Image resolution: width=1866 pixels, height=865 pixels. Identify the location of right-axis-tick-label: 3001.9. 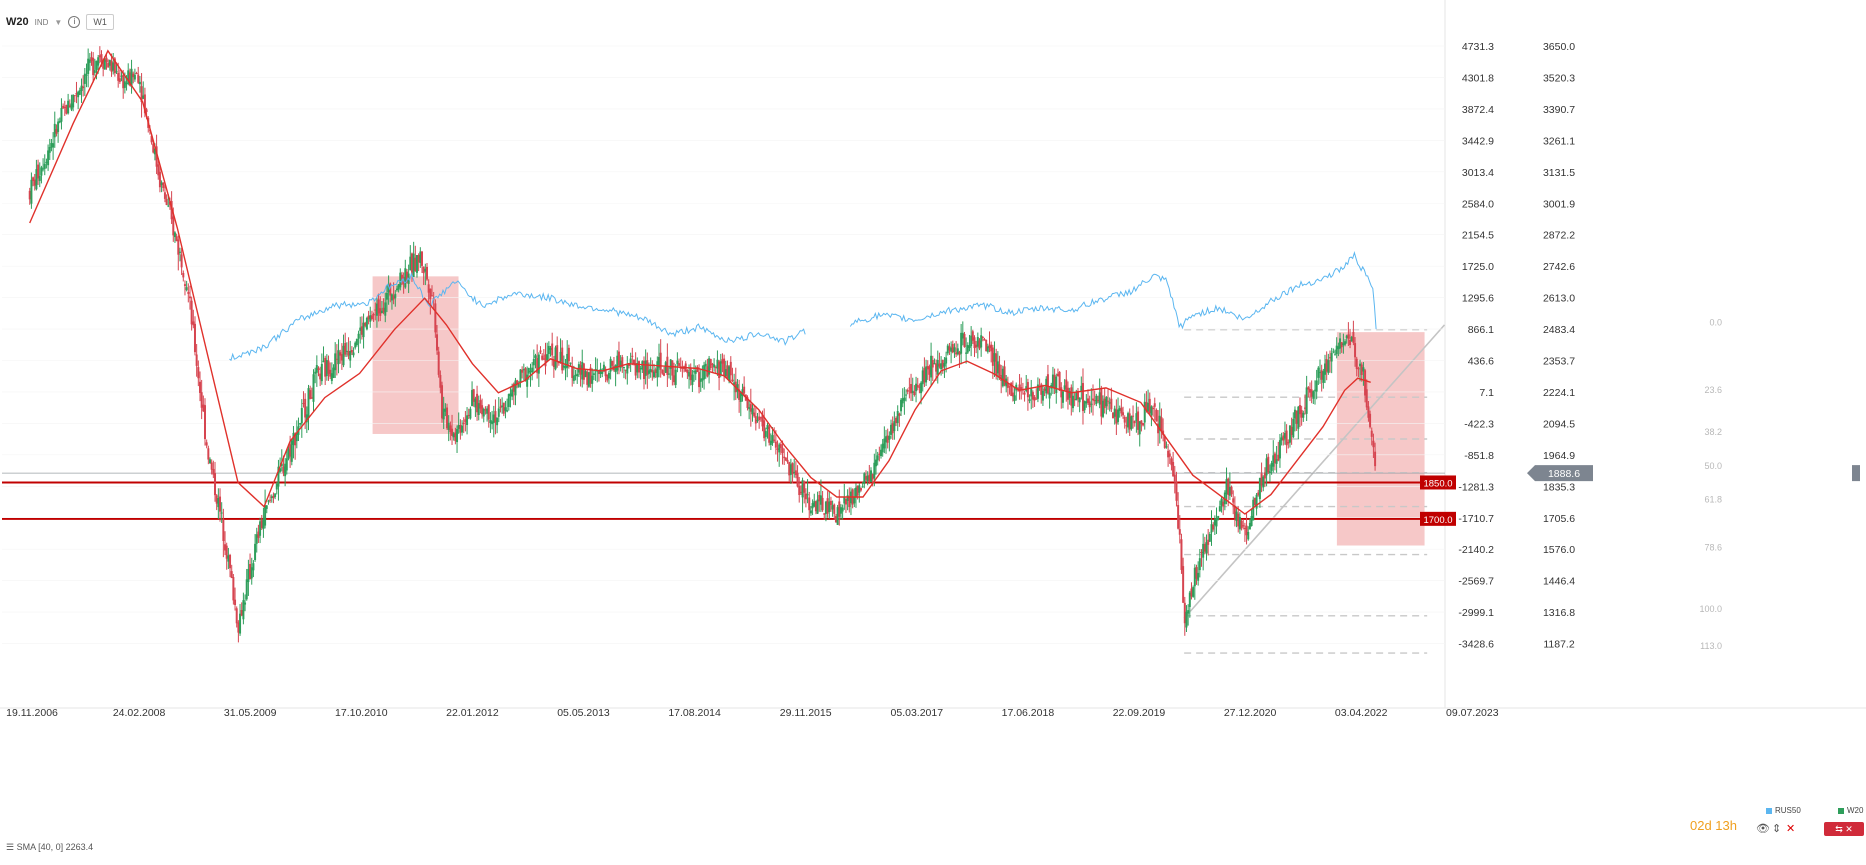
(1559, 204).